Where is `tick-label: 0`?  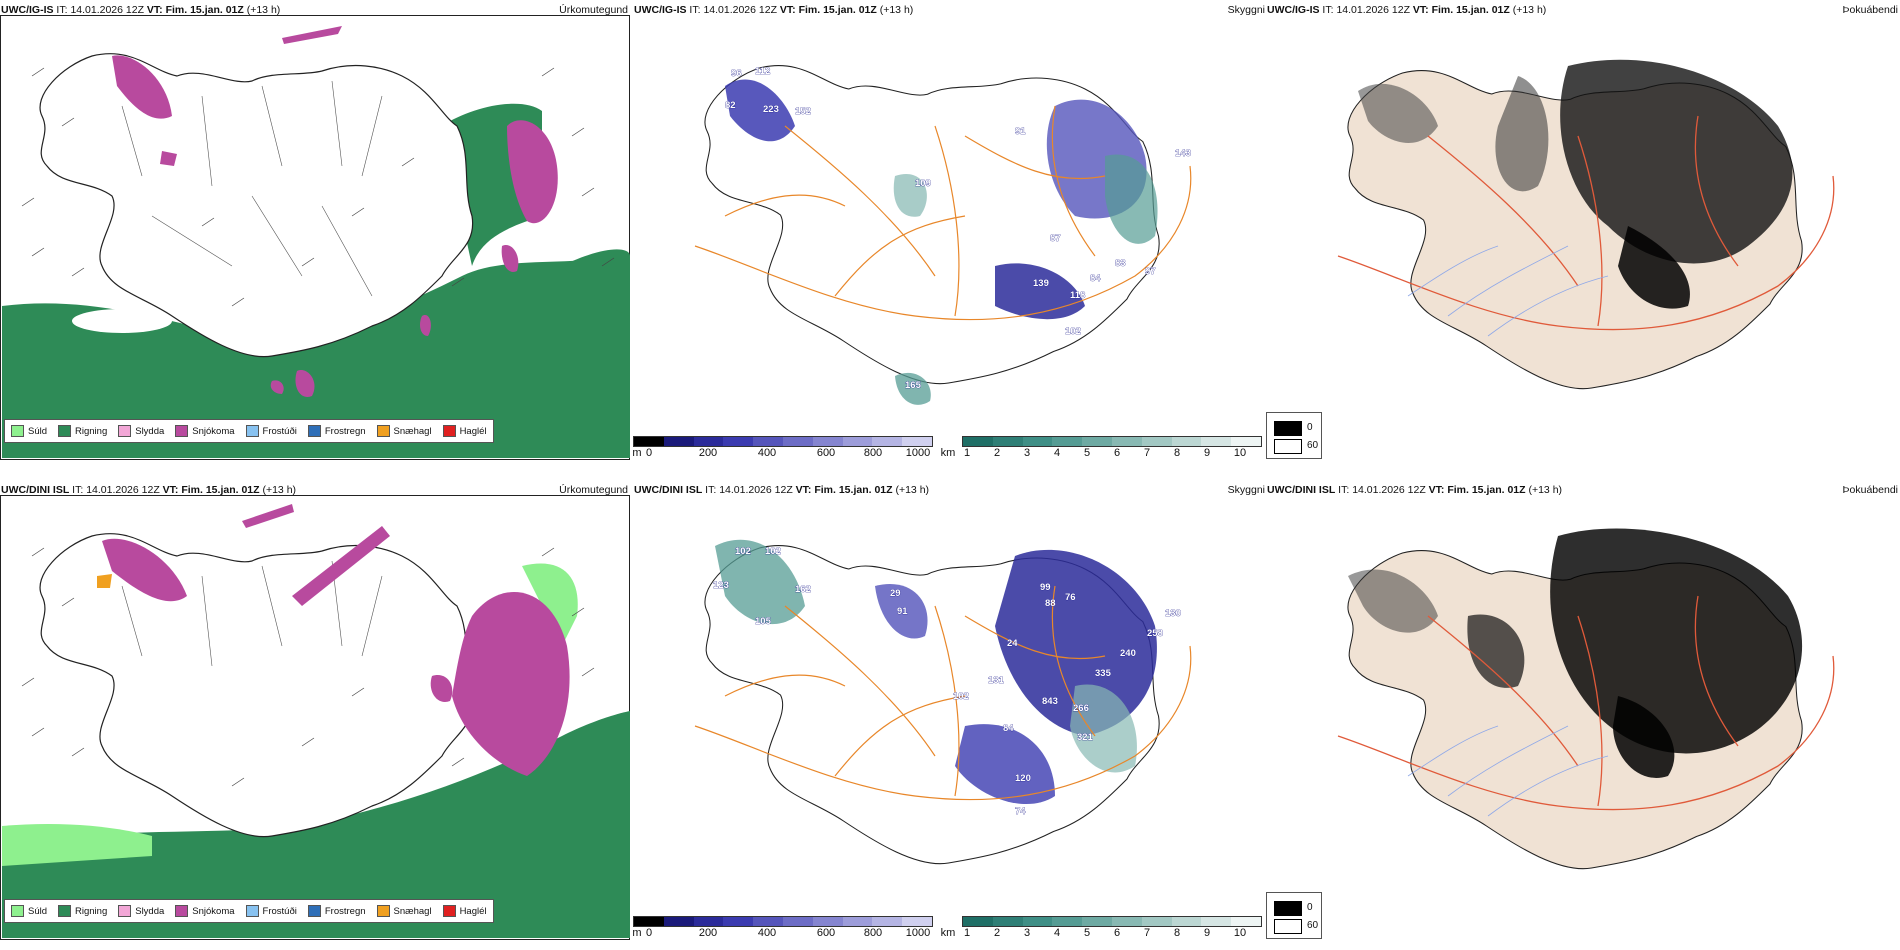
tick-label: 0 is located at coordinates (649, 453).